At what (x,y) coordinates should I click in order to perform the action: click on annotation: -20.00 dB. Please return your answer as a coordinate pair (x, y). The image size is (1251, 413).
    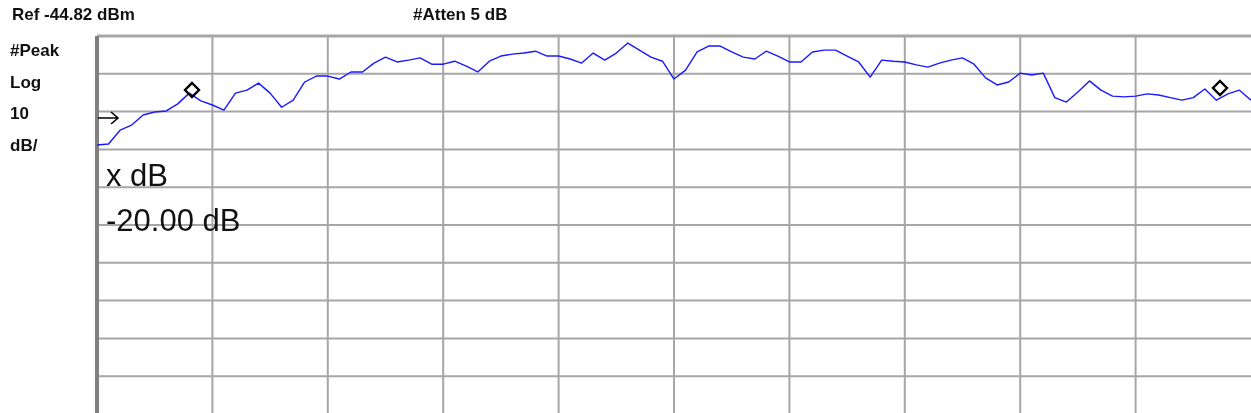
    Looking at the image, I should click on (173, 220).